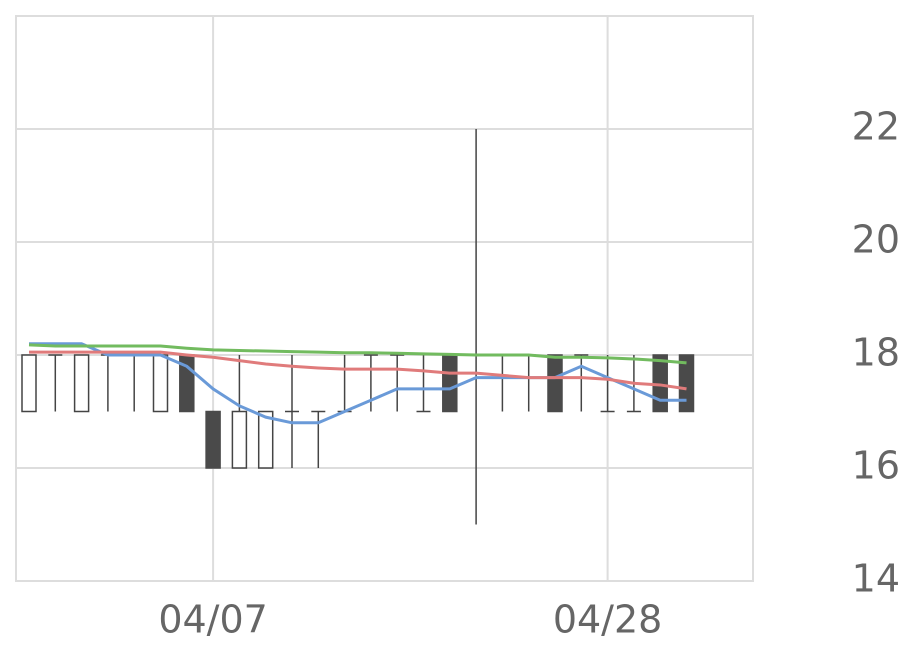  Describe the element at coordinates (876, 353) in the screenshot. I see `y-tick-label: 18` at that location.